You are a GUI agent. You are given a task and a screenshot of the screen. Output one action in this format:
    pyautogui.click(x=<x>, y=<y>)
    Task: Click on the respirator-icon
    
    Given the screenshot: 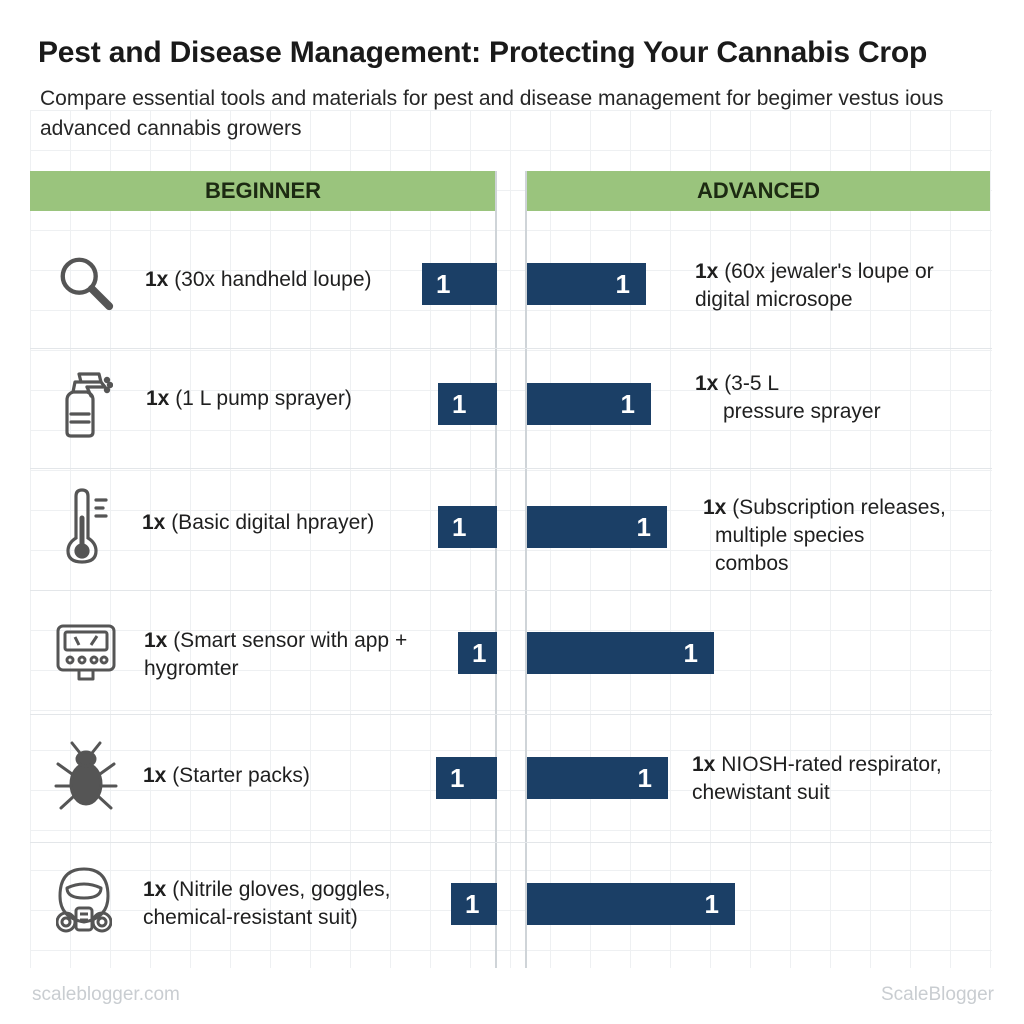 What is the action you would take?
    pyautogui.click(x=84, y=902)
    